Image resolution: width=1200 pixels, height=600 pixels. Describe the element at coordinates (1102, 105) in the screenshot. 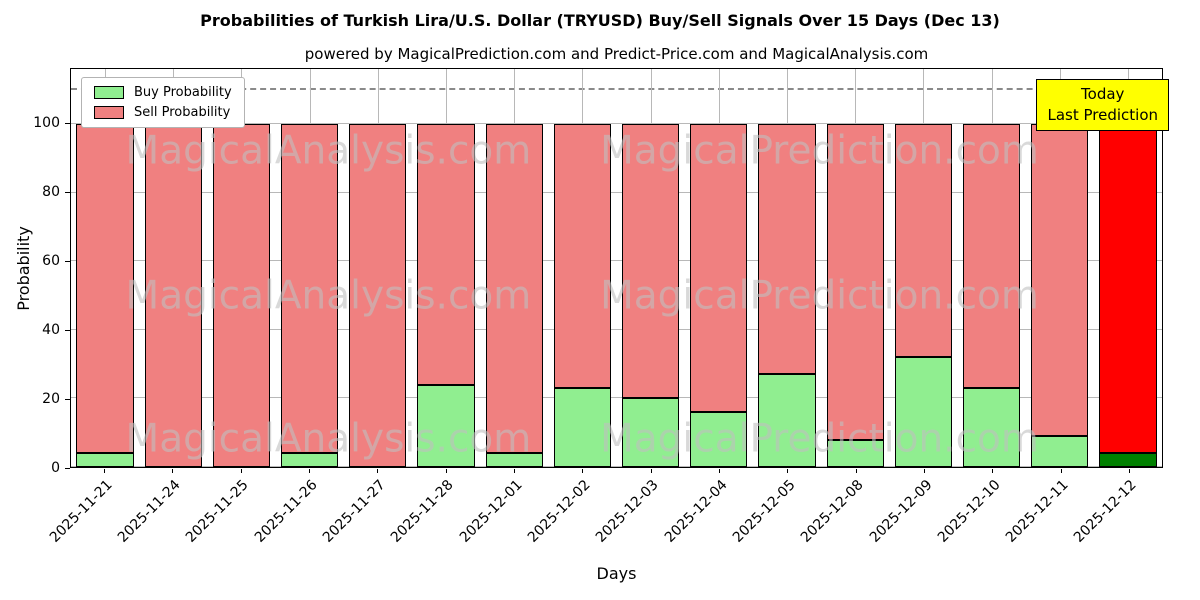

I see `today-annotation: Today Last Prediction` at that location.